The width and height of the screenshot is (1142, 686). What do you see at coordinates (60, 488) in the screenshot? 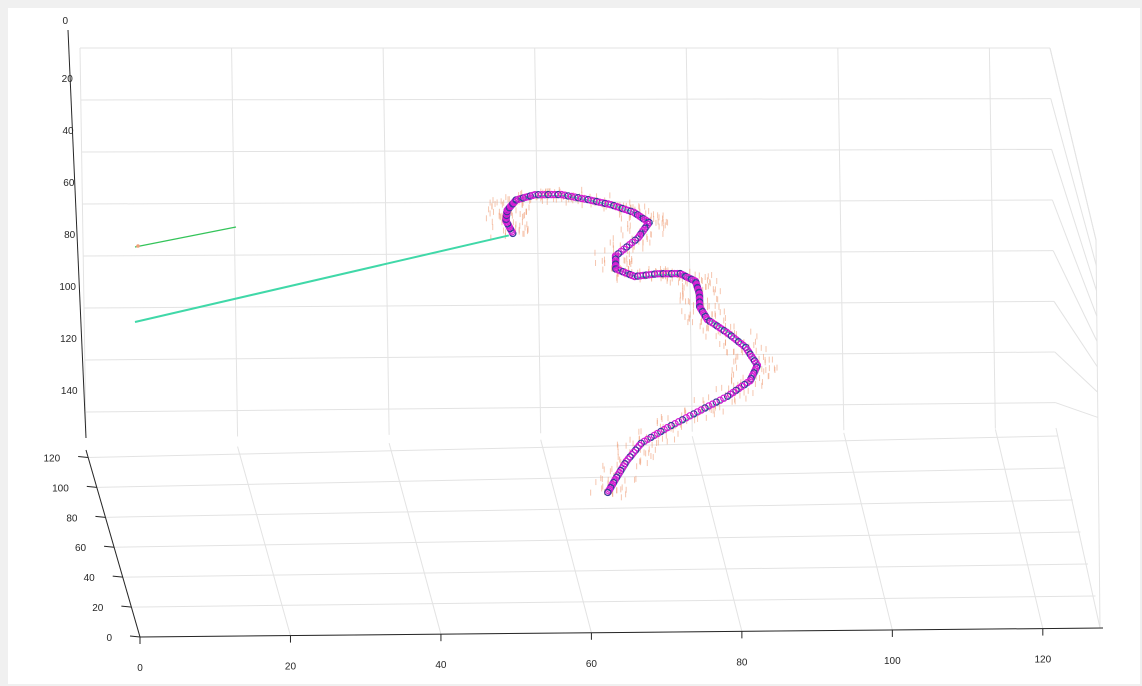
I see `y-tick-label: 100` at bounding box center [60, 488].